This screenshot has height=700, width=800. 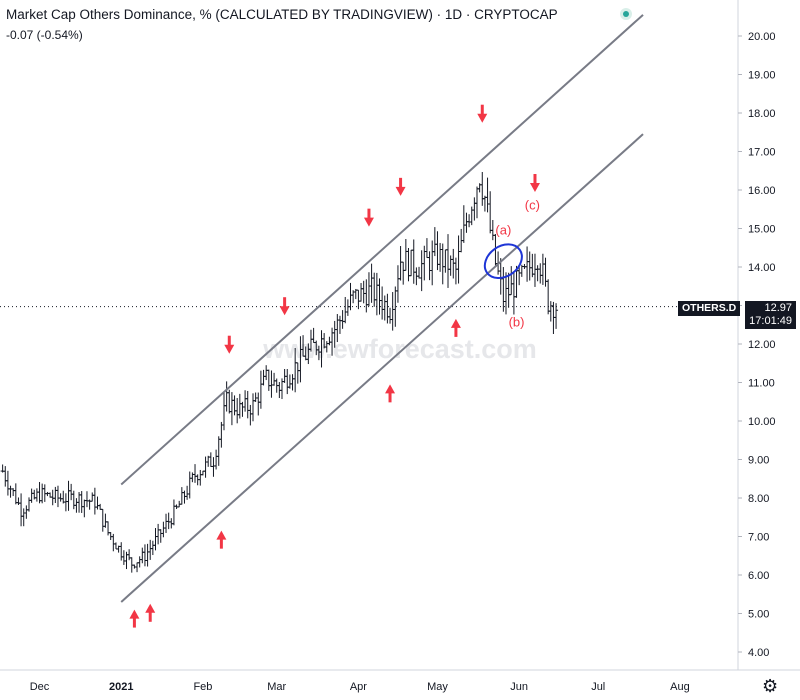 What do you see at coordinates (762, 153) in the screenshot?
I see `y-tick-label: 17.00` at bounding box center [762, 153].